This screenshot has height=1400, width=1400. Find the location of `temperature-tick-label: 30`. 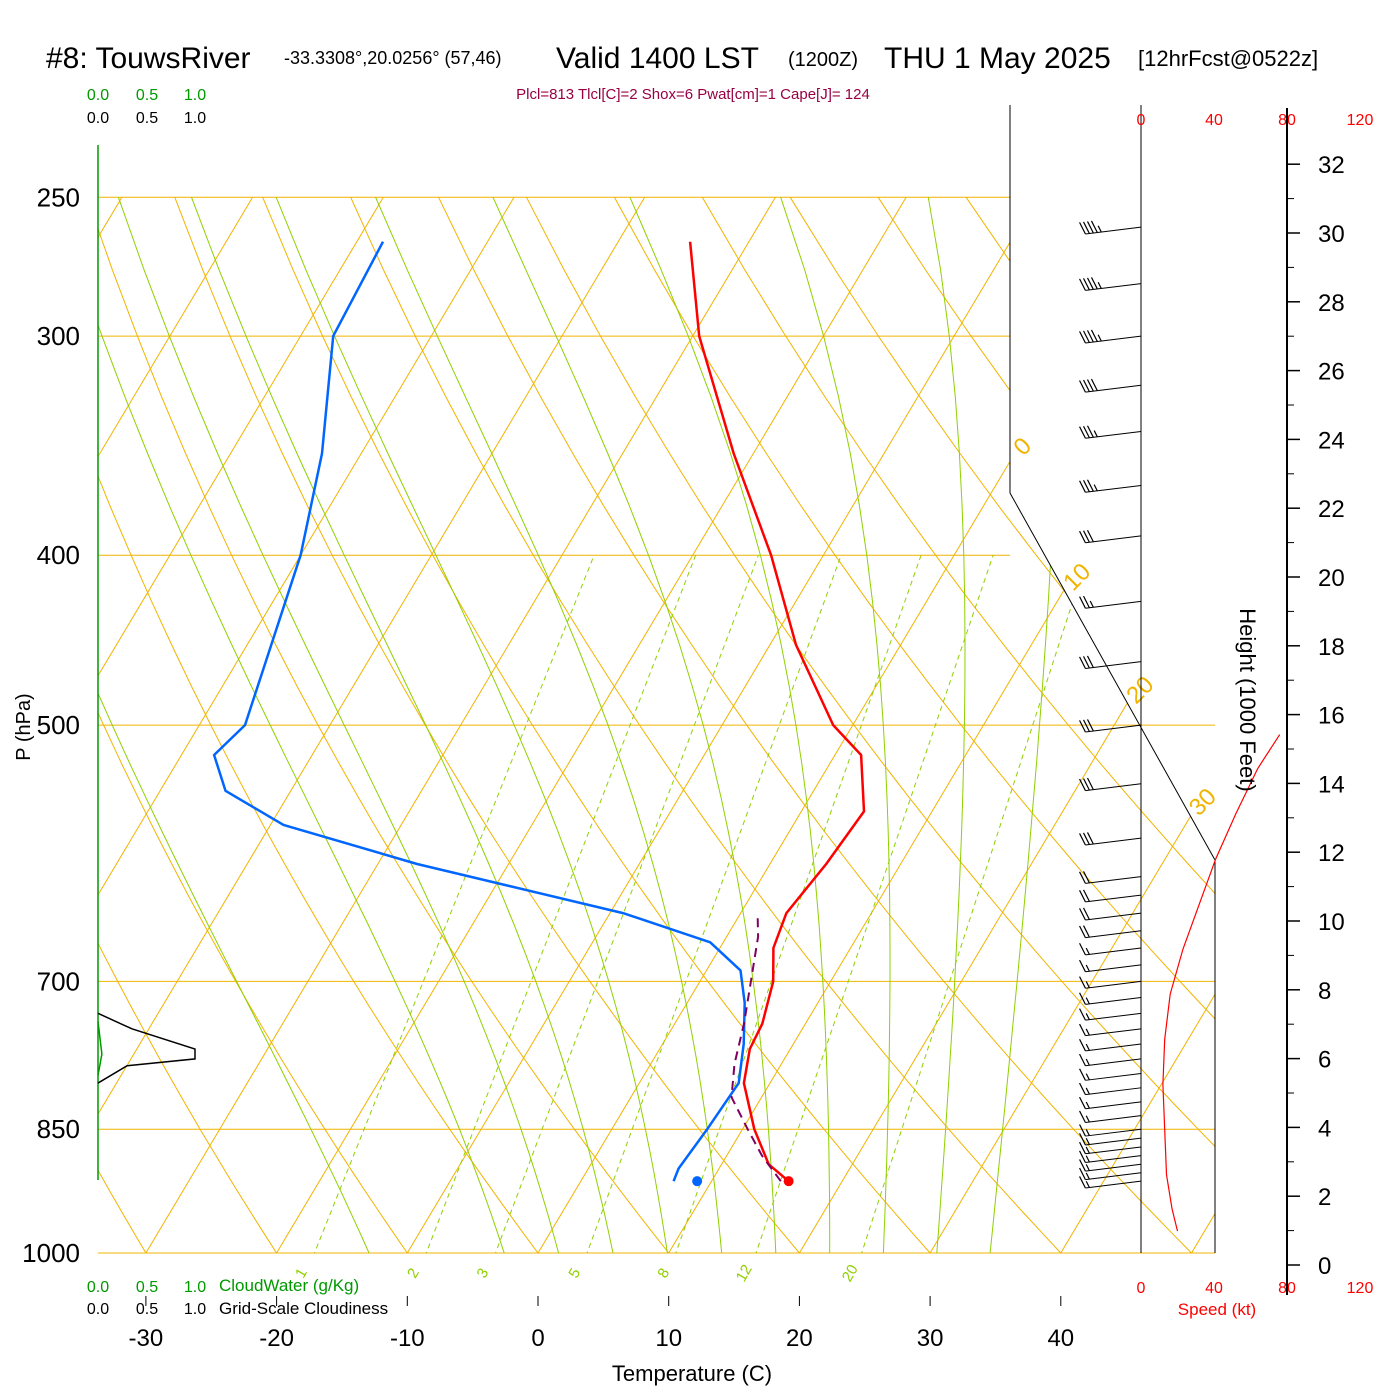

temperature-tick-label: 30 is located at coordinates (930, 1338).